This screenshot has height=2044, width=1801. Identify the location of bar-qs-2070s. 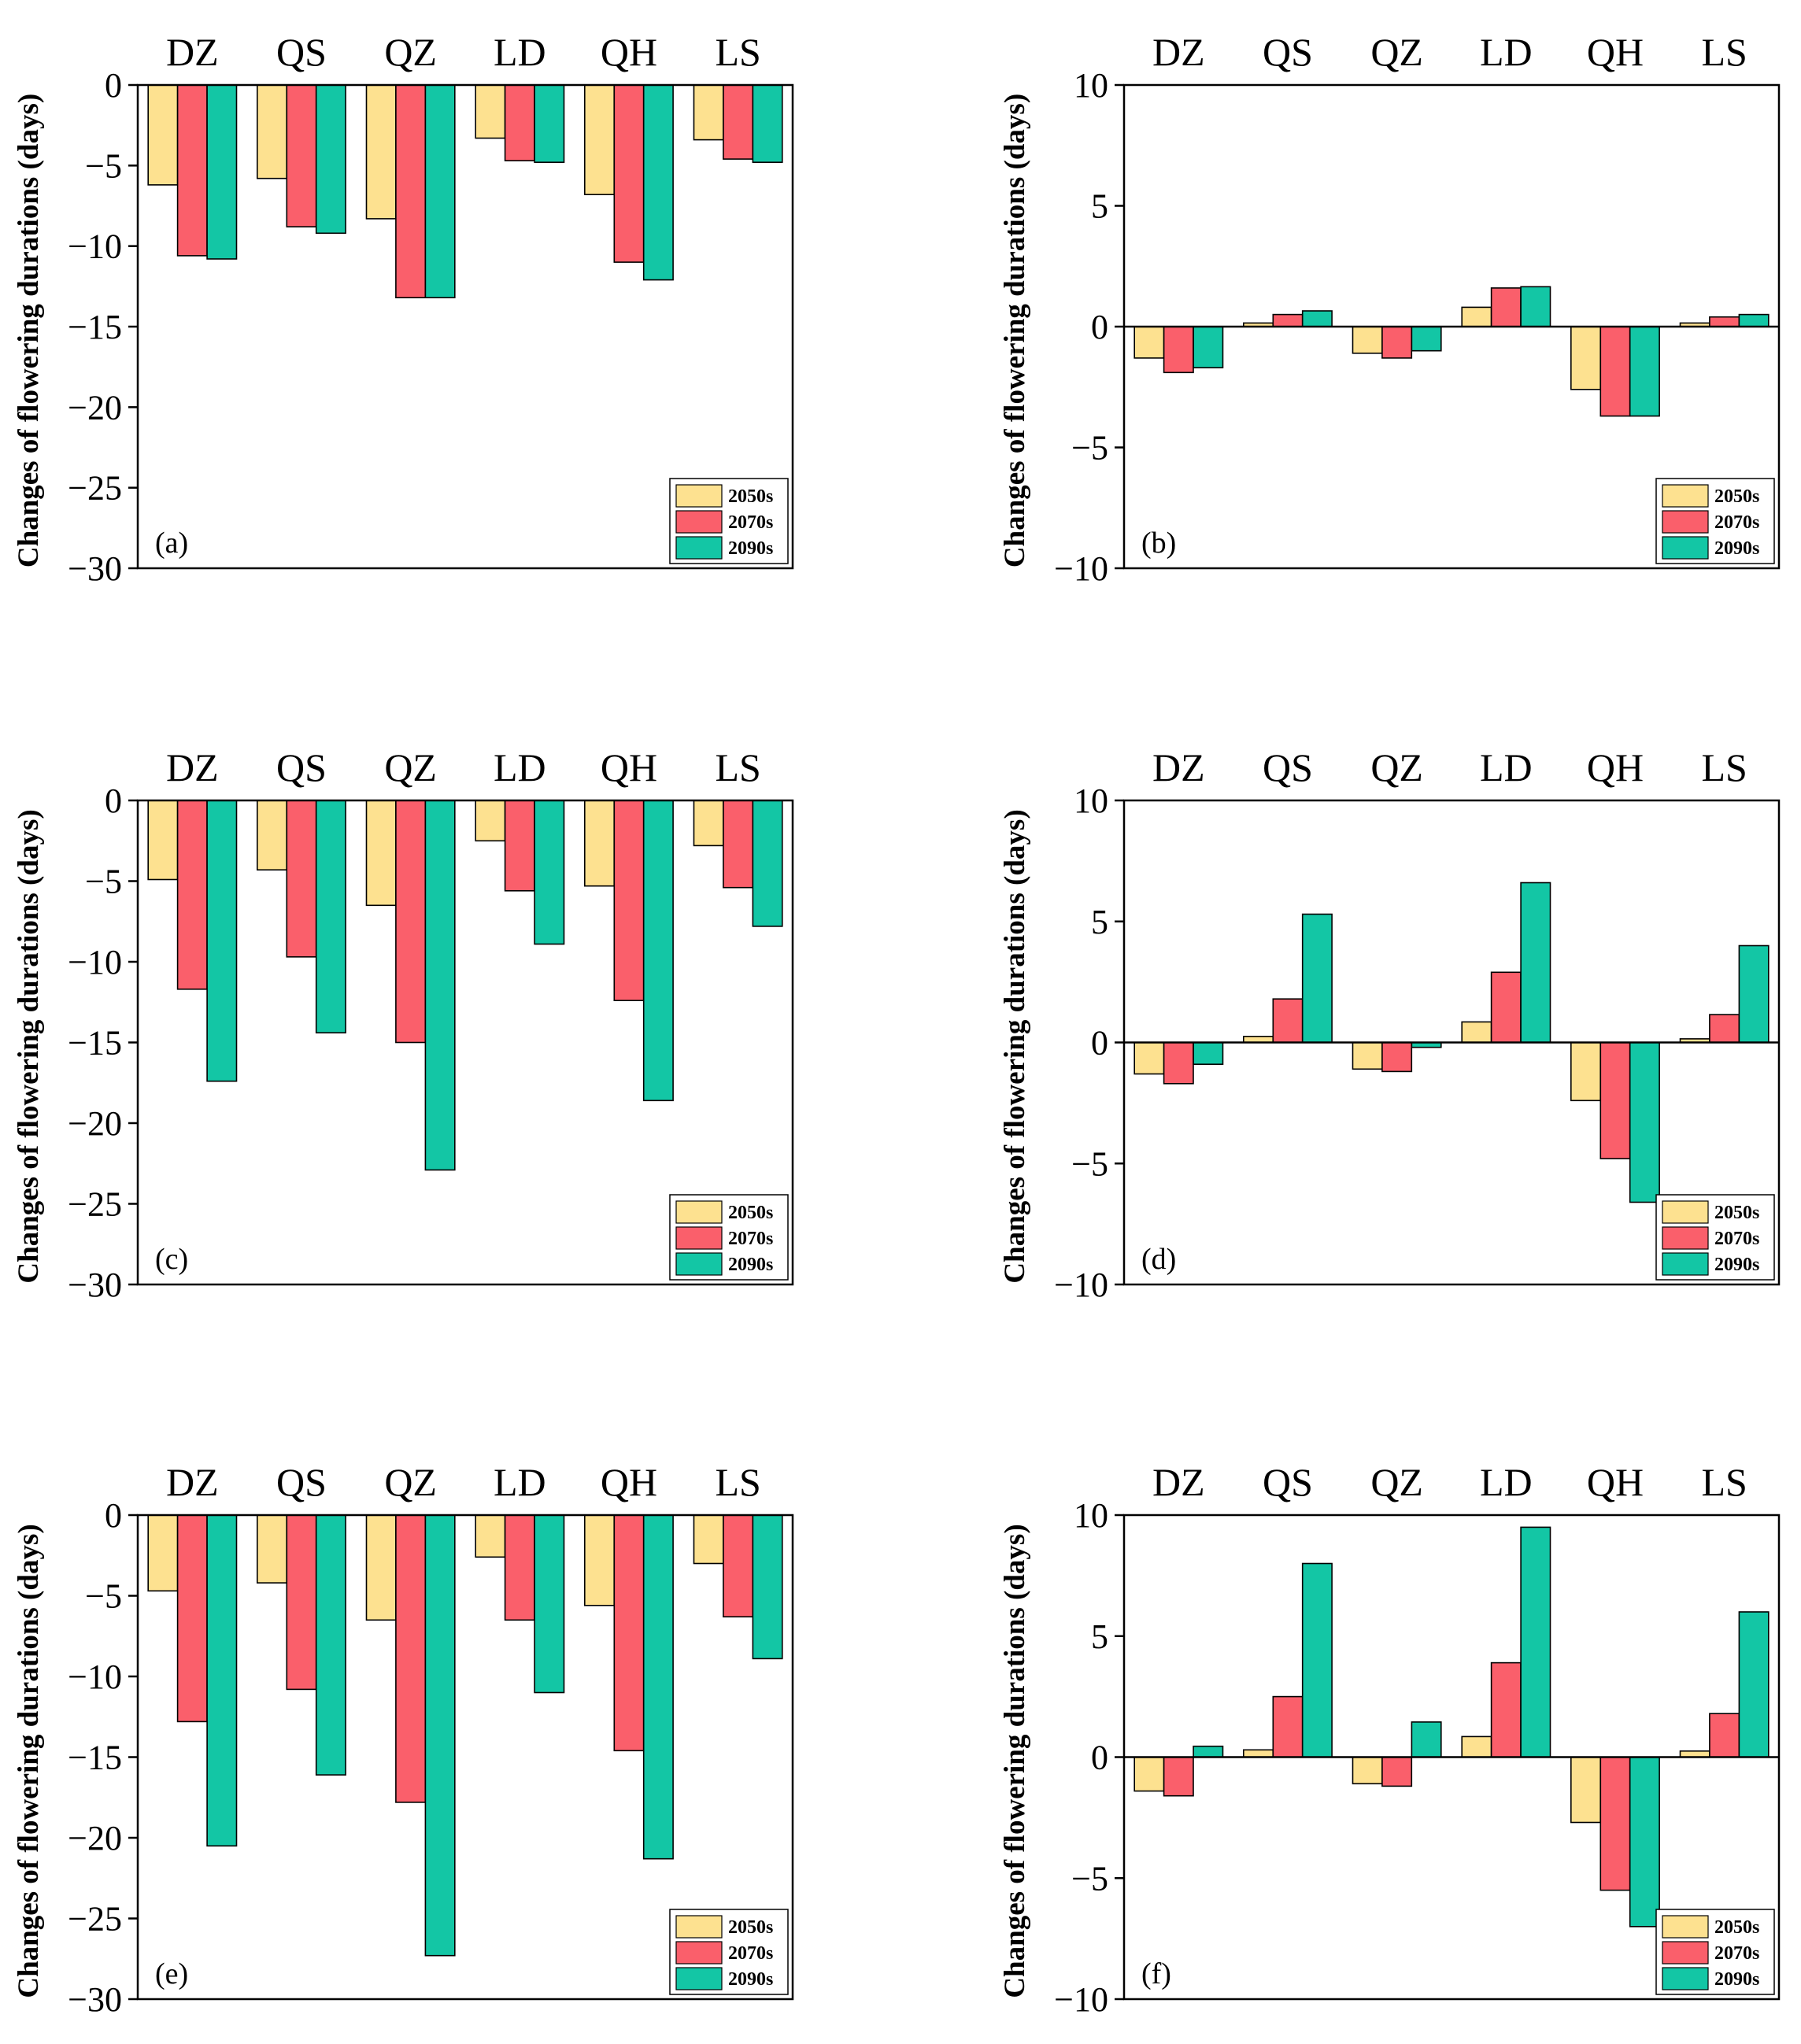
(301, 1602).